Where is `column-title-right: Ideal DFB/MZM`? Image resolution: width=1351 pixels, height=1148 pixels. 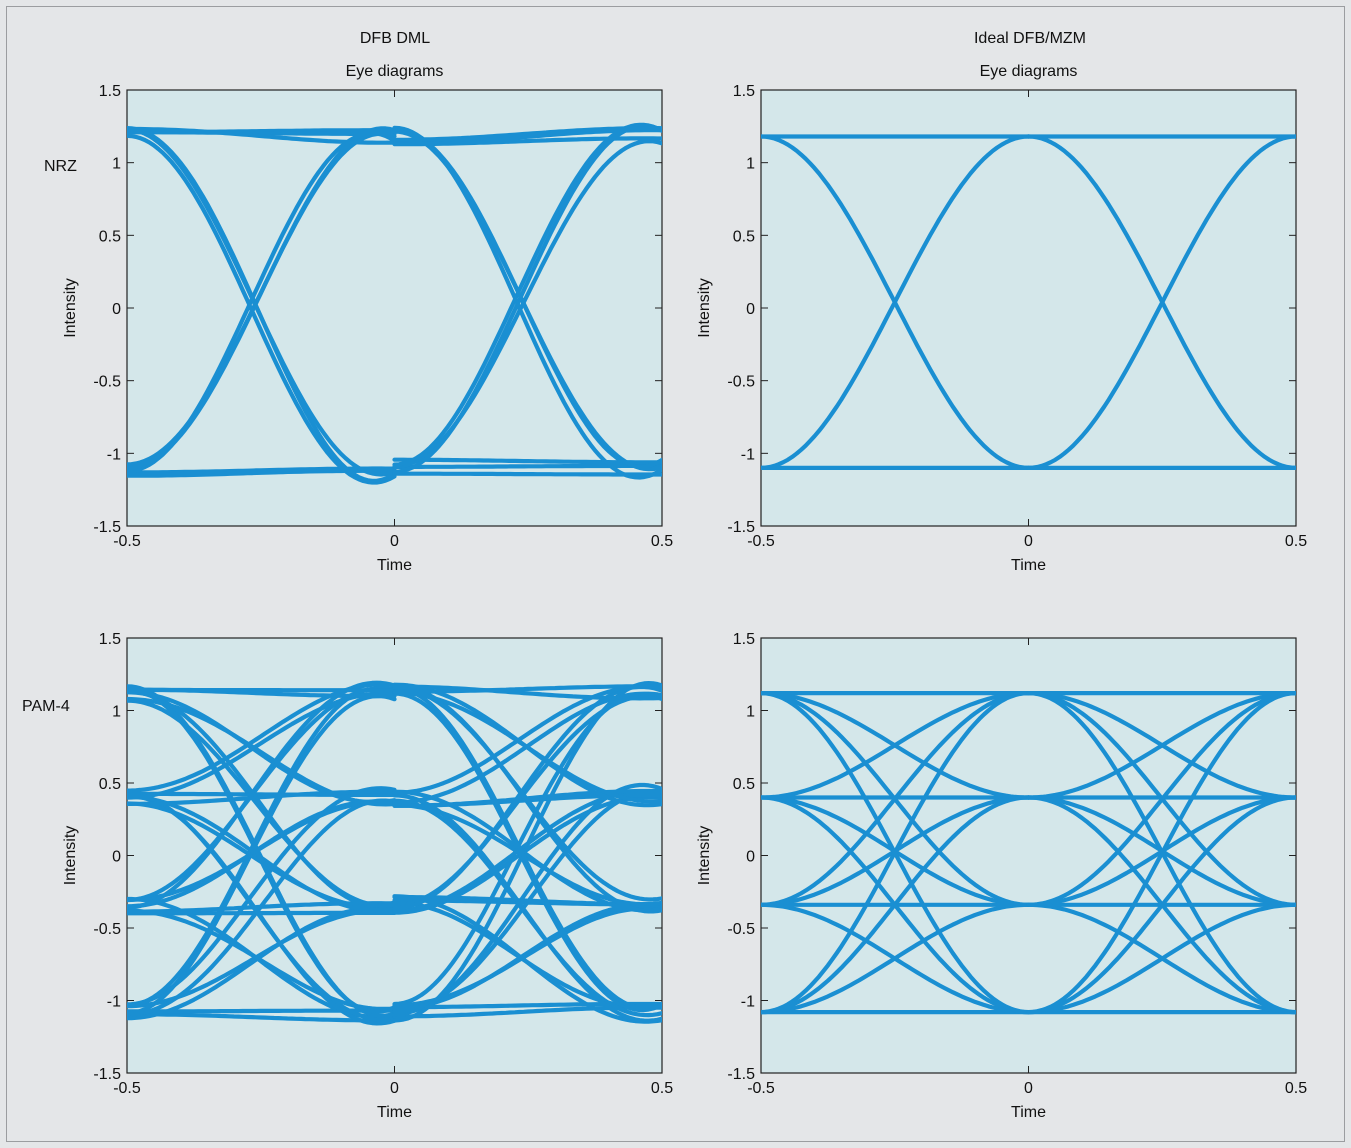
column-title-right: Ideal DFB/MZM is located at coordinates (1030, 38).